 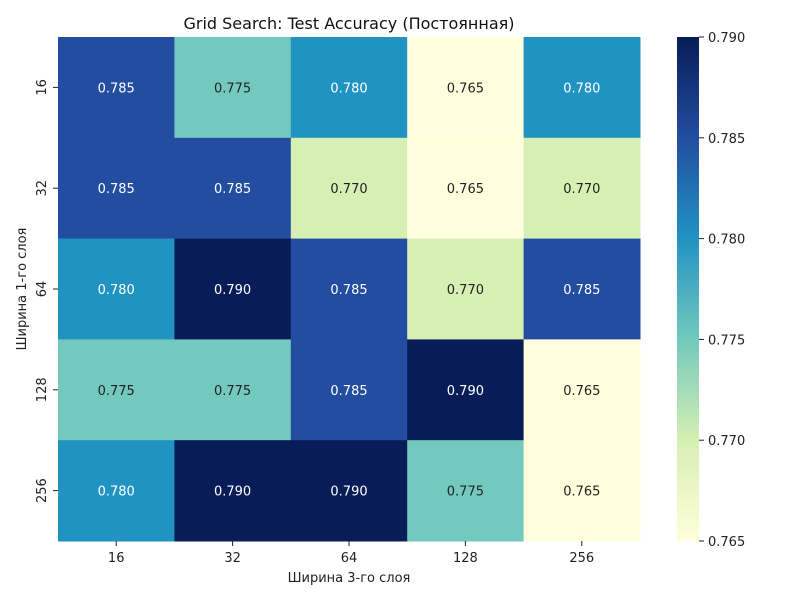 I want to click on x-axis-title: Ширина 3-го слоя, so click(x=349, y=578).